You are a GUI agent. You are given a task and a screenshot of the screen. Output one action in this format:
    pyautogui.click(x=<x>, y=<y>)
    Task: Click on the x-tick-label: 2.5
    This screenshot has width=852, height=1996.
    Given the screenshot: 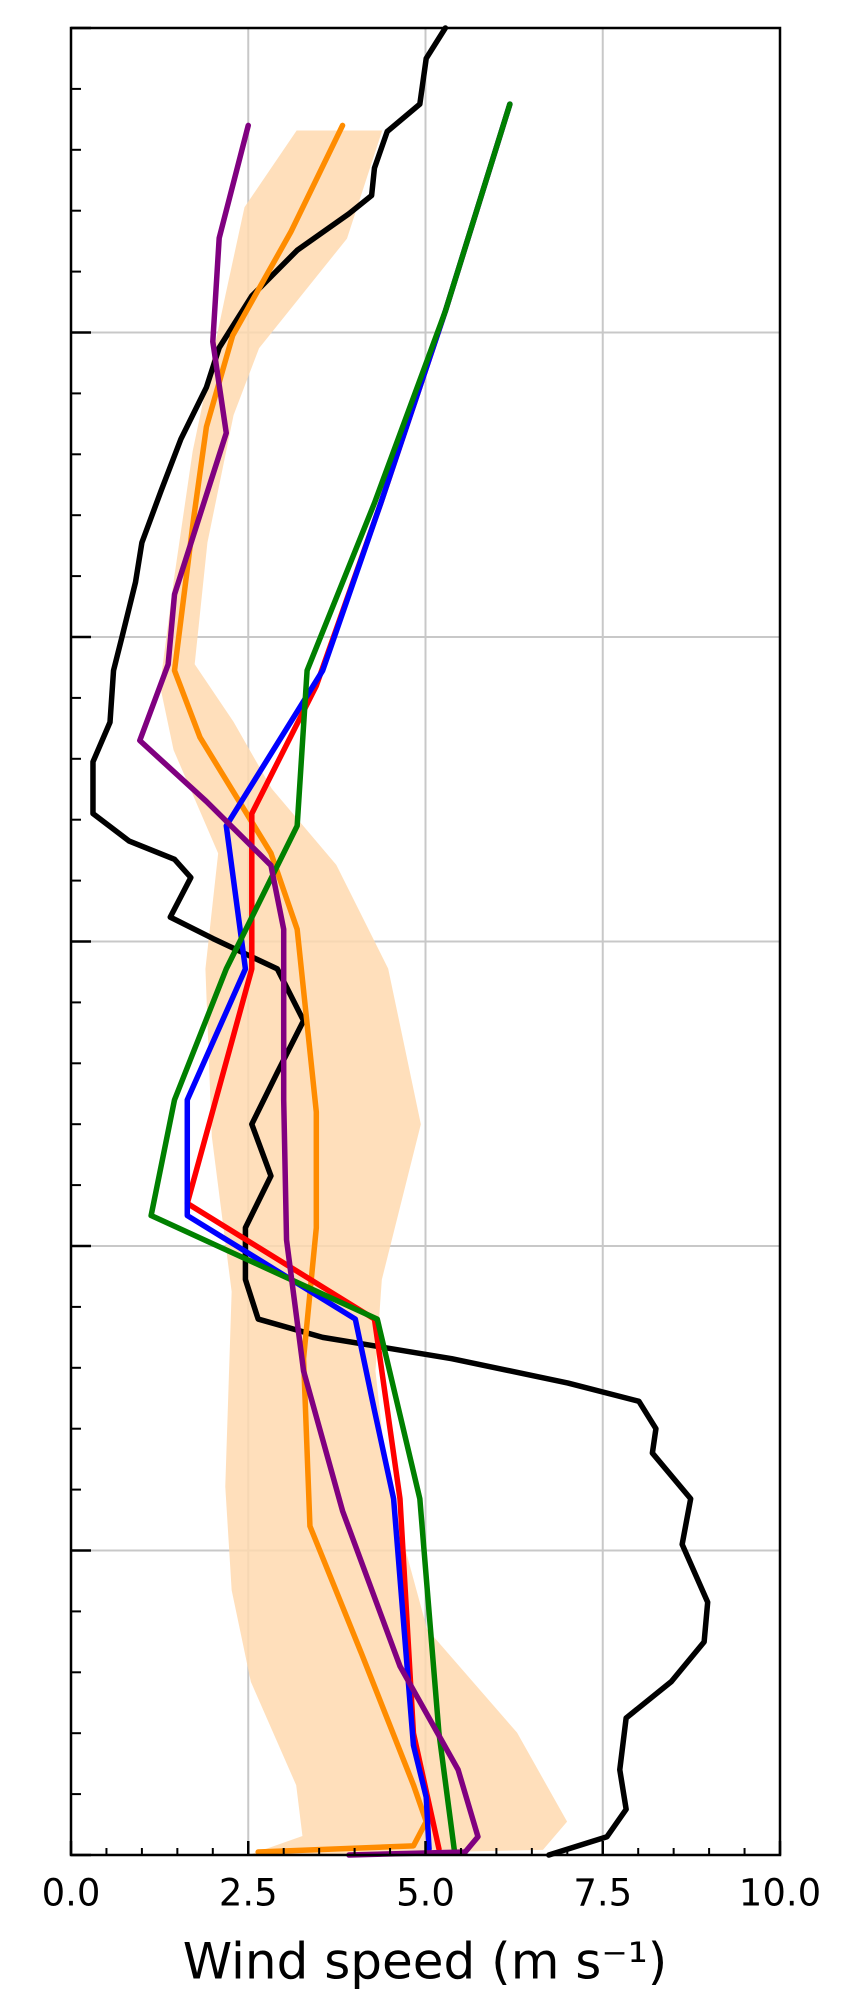 What is the action you would take?
    pyautogui.click(x=248, y=1893)
    